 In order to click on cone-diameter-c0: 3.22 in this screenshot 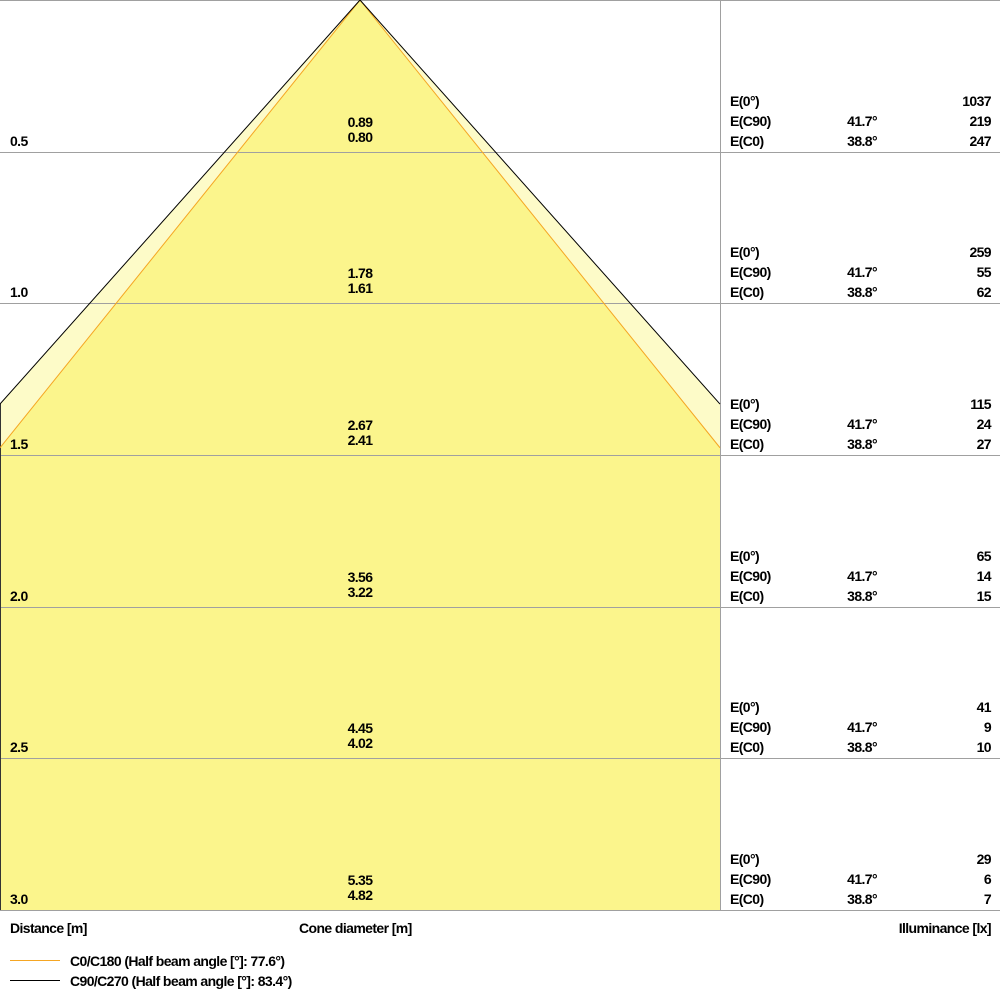, I will do `click(360, 592)`.